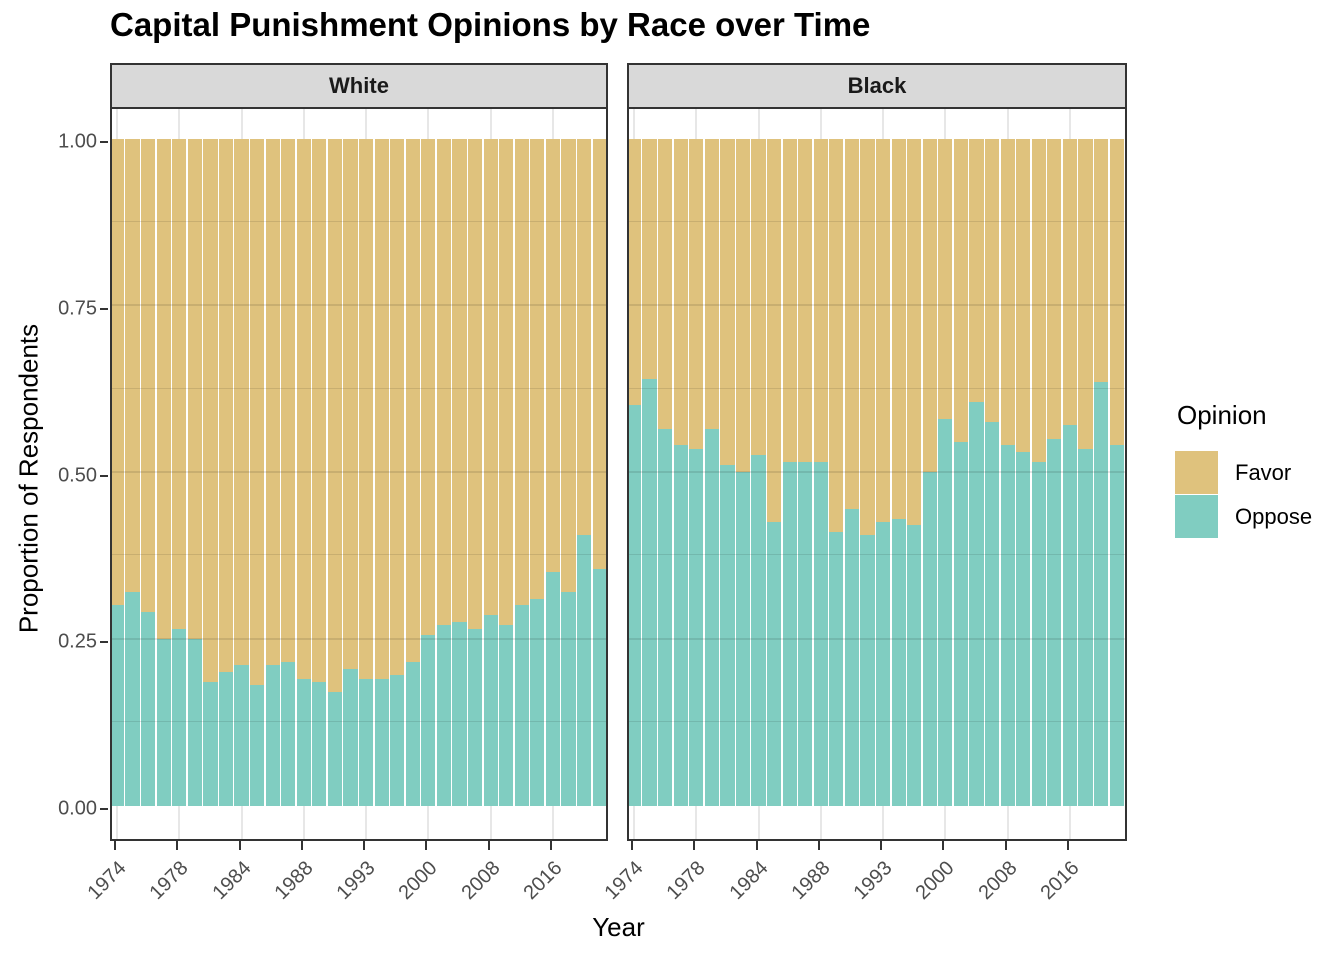 The width and height of the screenshot is (1344, 960). What do you see at coordinates (77, 308) in the screenshot?
I see `y-tick-label: 0.75` at bounding box center [77, 308].